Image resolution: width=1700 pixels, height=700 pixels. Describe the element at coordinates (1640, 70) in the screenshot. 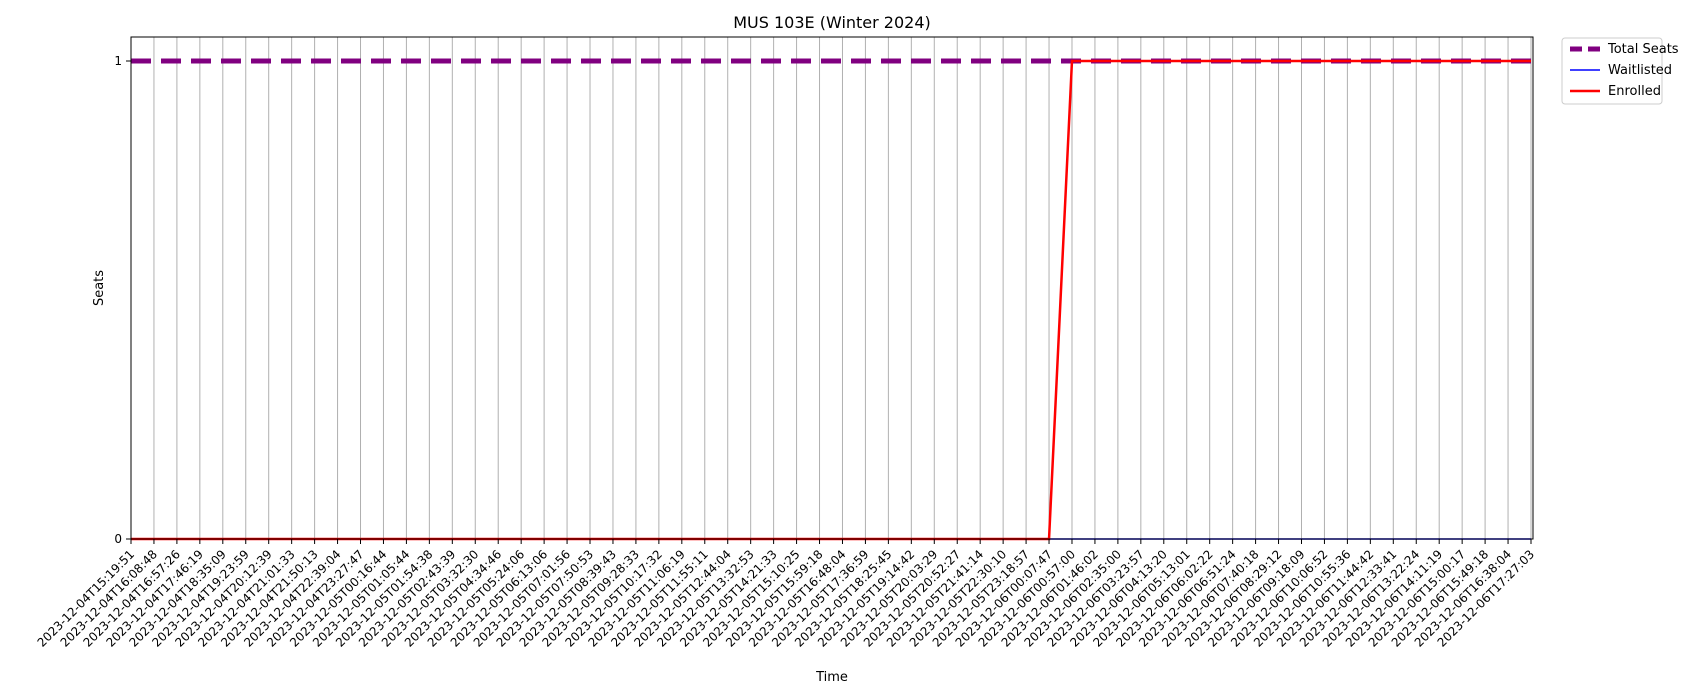

I see `legend-label: Waitlisted` at that location.